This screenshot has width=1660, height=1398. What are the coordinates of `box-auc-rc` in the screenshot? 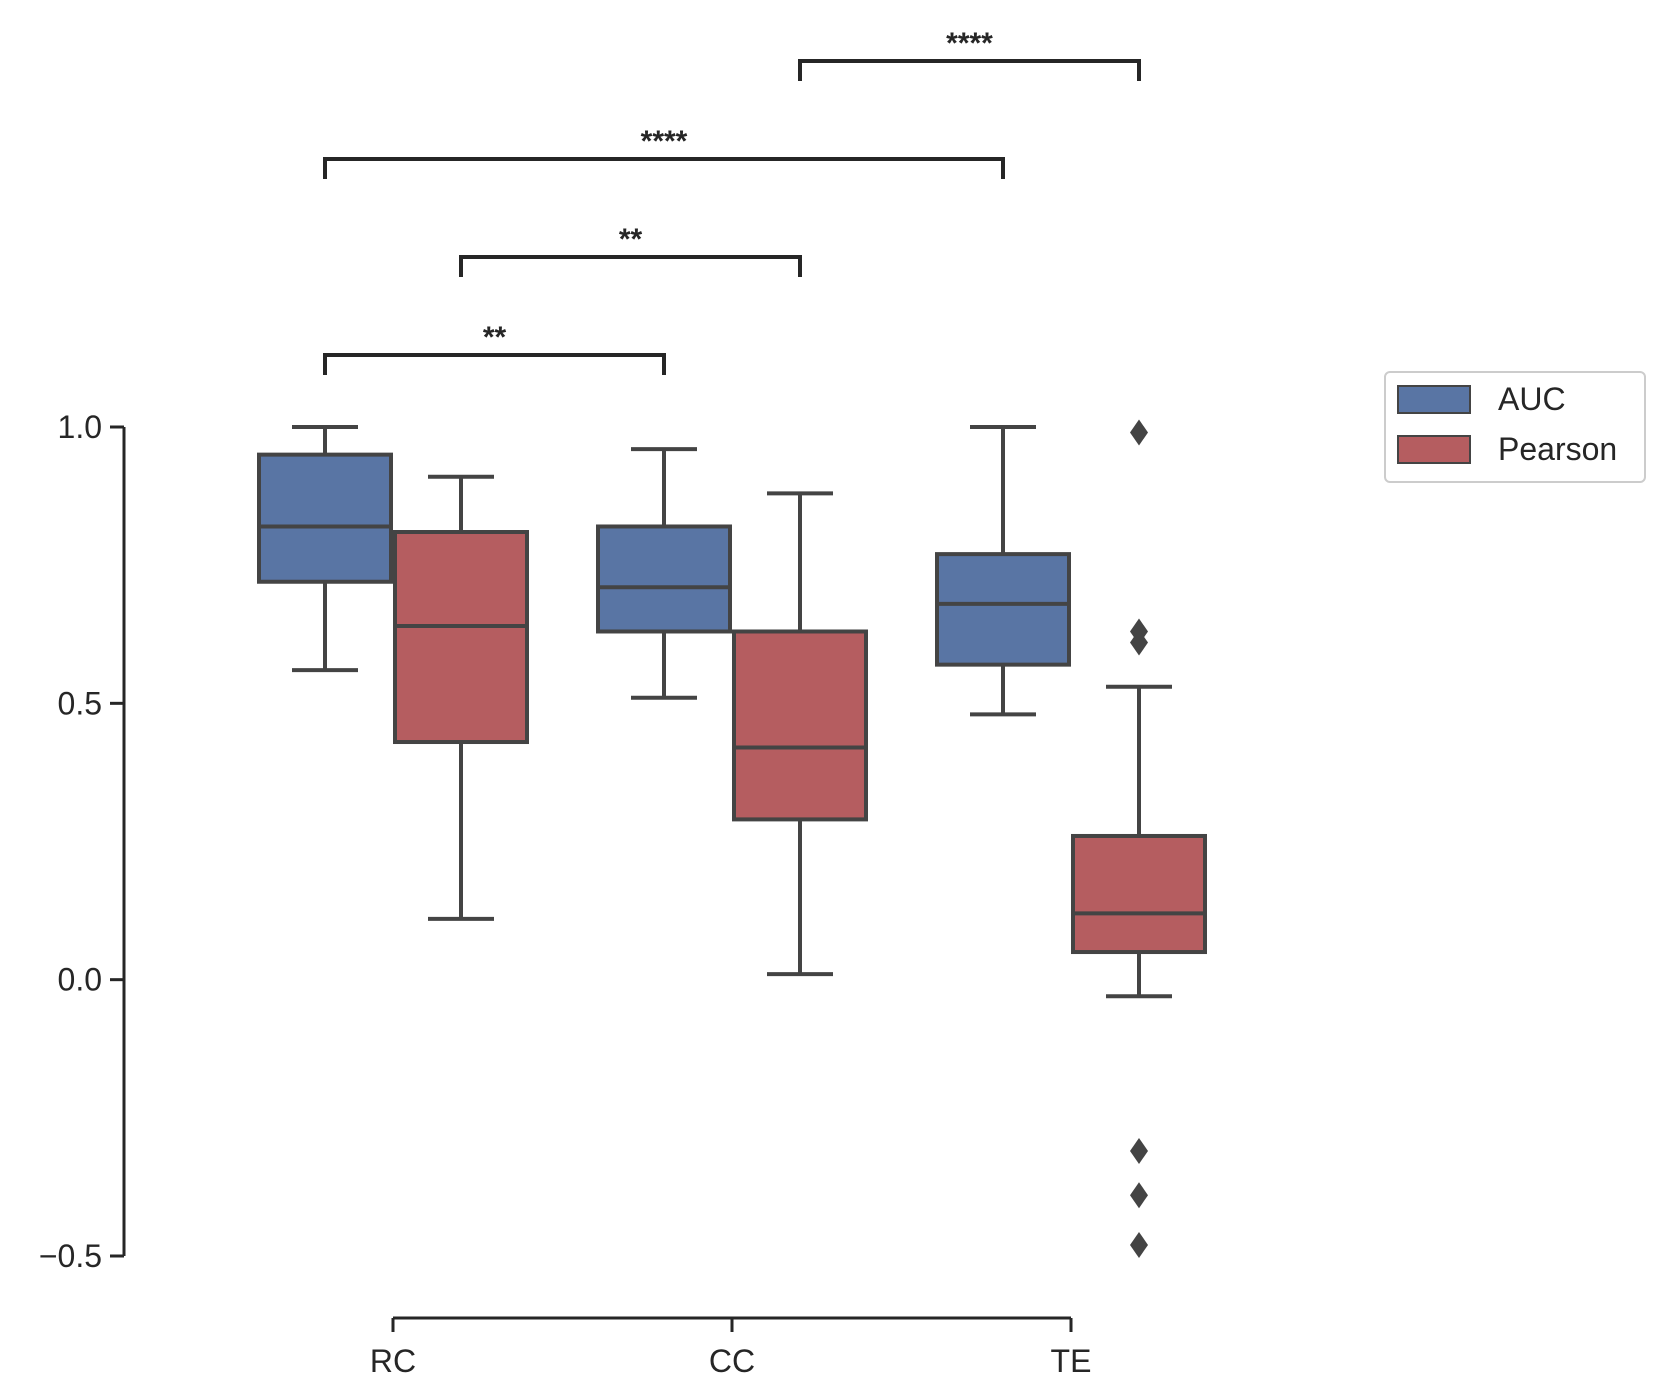 It's located at (325, 549).